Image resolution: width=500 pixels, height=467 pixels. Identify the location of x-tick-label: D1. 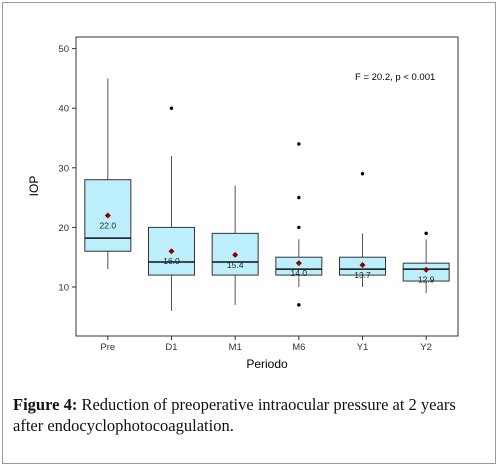
(171, 347).